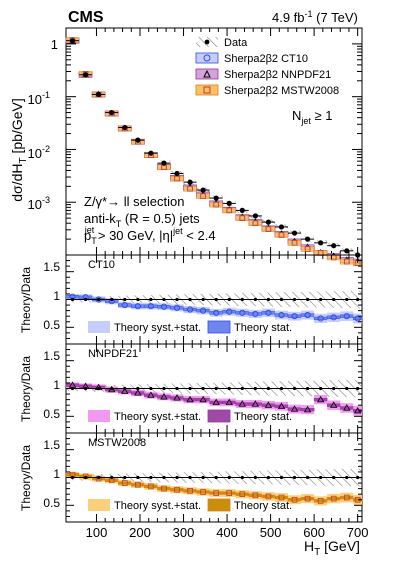 The height and width of the screenshot is (561, 407). Describe the element at coordinates (86, 17) in the screenshot. I see `experiment-label: CMS` at that location.